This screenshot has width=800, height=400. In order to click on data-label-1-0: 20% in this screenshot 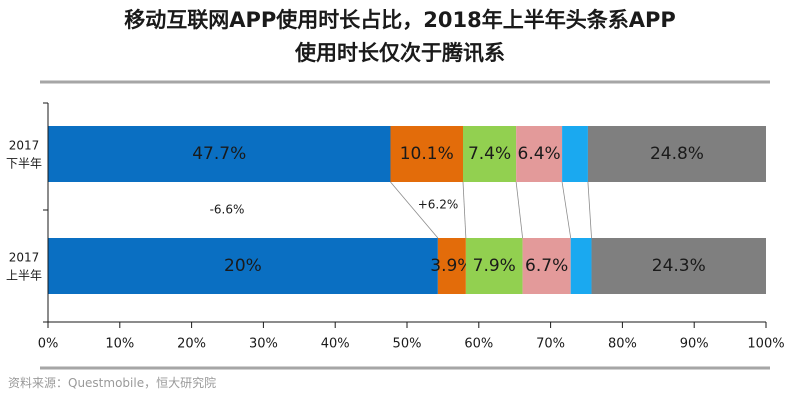, I will do `click(243, 266)`.